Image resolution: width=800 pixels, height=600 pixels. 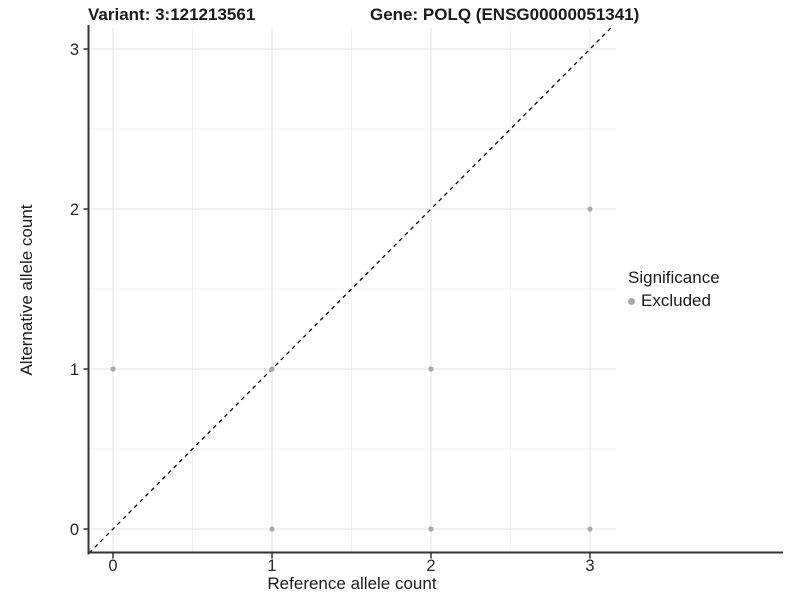 I want to click on x-tick-label: 3, so click(x=589, y=566).